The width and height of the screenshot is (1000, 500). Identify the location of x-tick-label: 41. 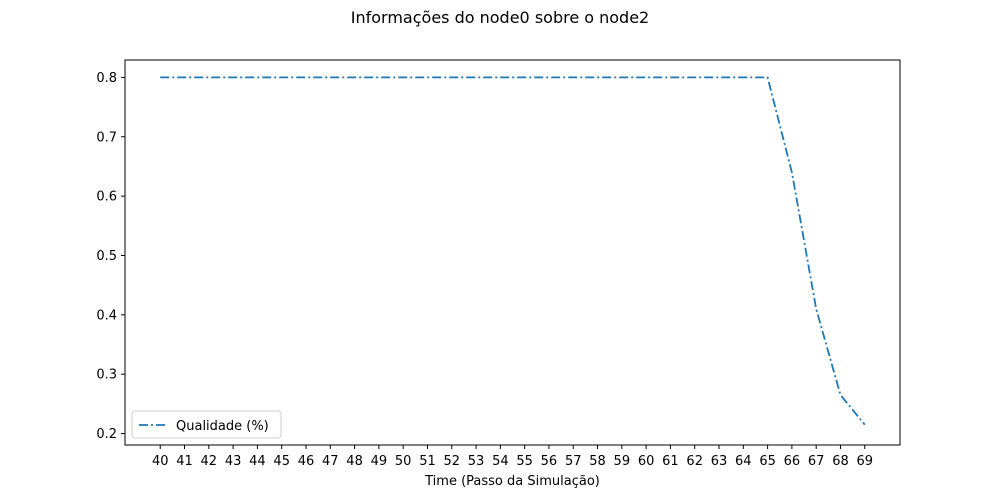
(184, 461).